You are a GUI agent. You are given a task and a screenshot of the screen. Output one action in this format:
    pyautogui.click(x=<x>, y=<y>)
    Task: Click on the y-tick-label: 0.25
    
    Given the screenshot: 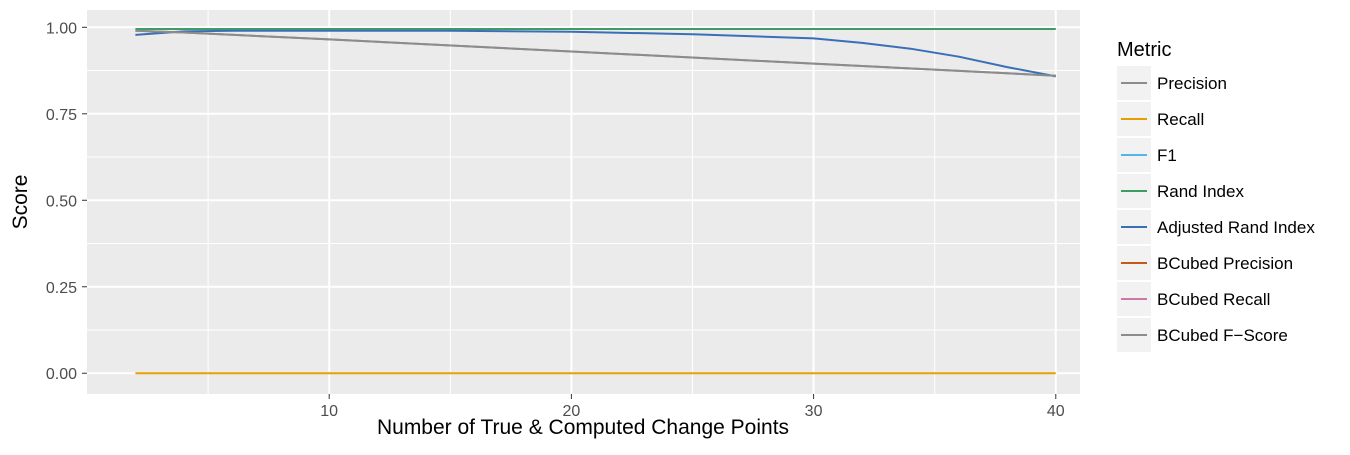 What is the action you would take?
    pyautogui.click(x=61, y=288)
    